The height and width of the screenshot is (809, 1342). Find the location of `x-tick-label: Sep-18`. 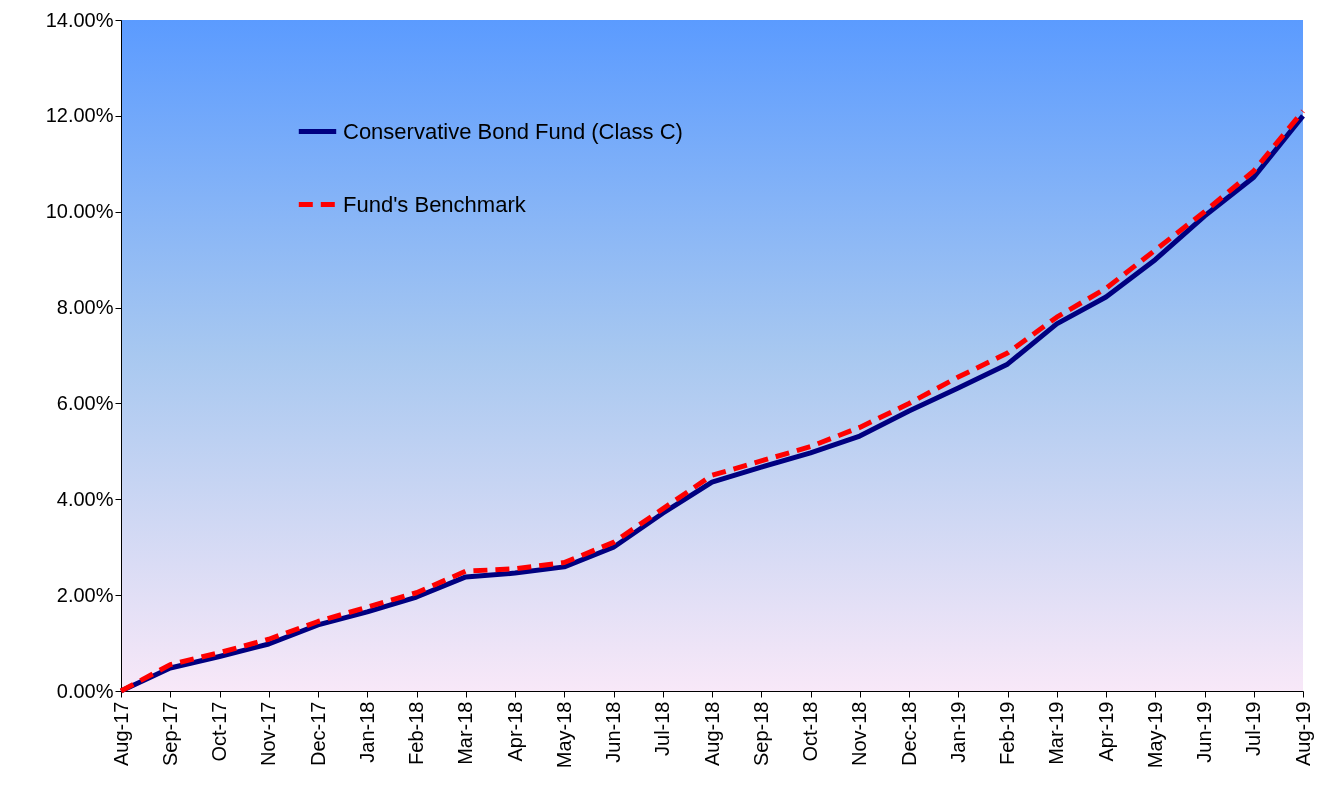

x-tick-label: Sep-18 is located at coordinates (760, 733).